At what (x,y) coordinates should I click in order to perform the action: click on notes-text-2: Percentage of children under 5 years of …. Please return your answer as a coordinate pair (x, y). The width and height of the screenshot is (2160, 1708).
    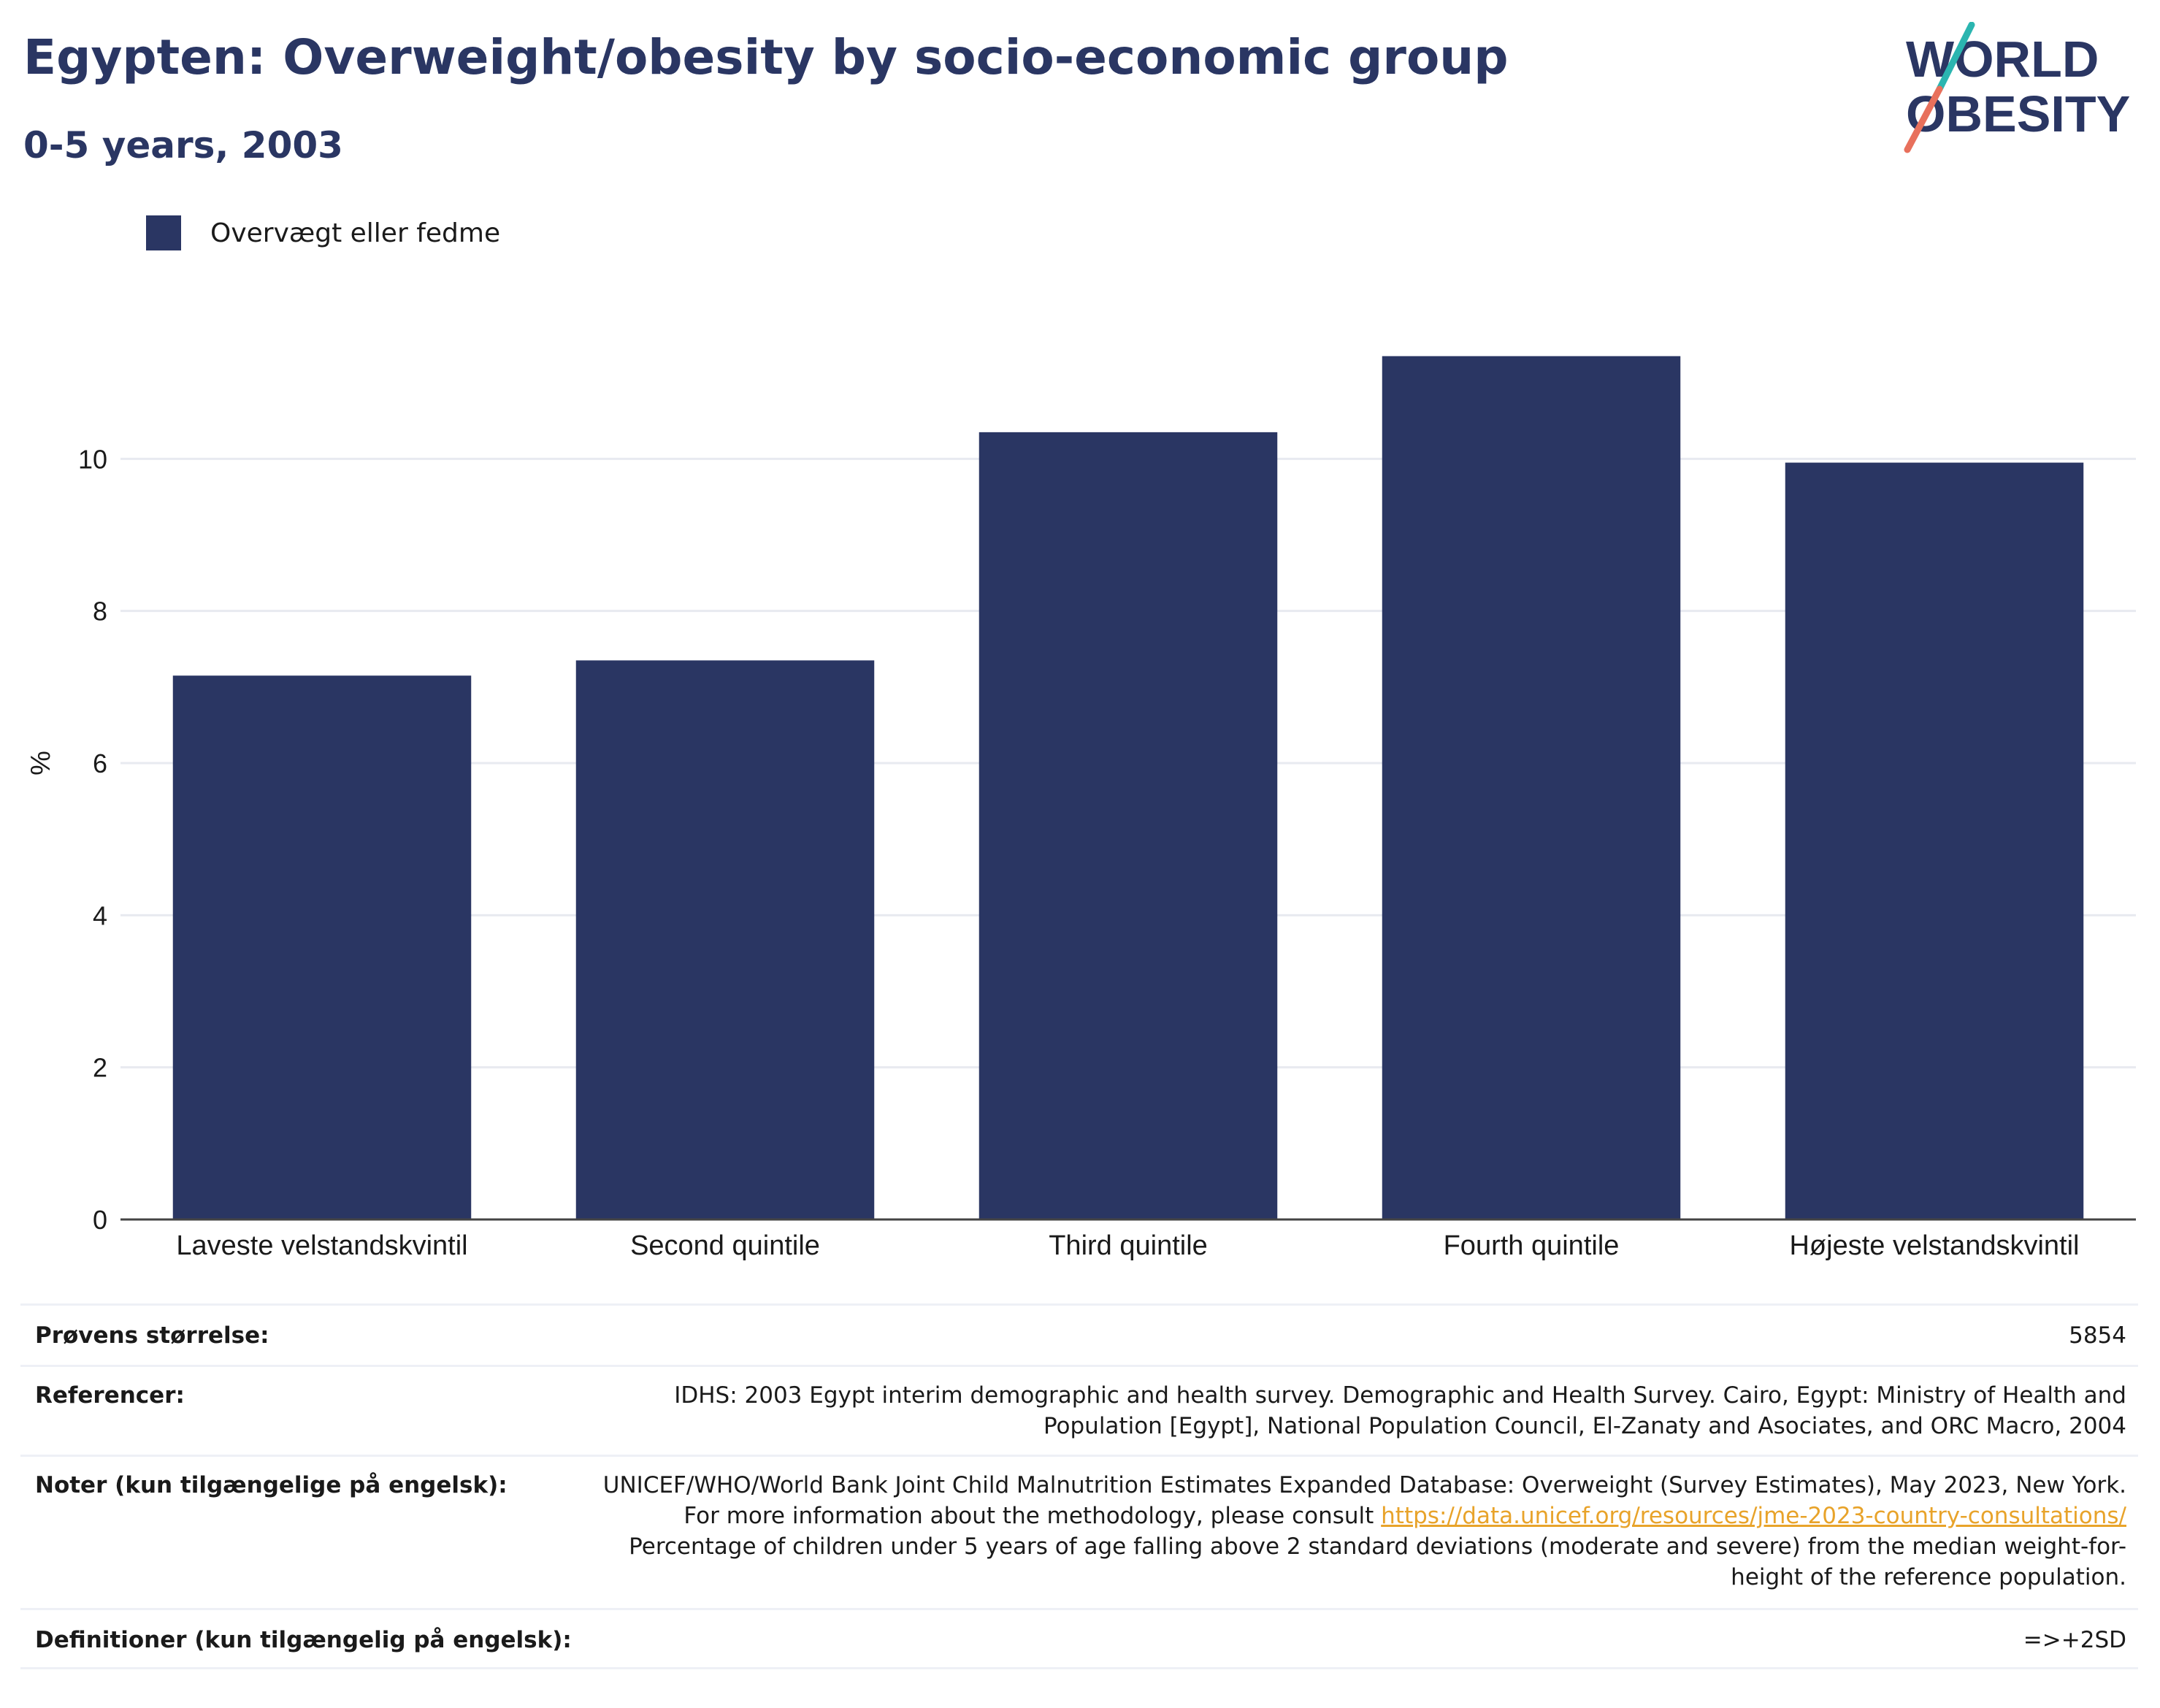
    Looking at the image, I should click on (1377, 1561).